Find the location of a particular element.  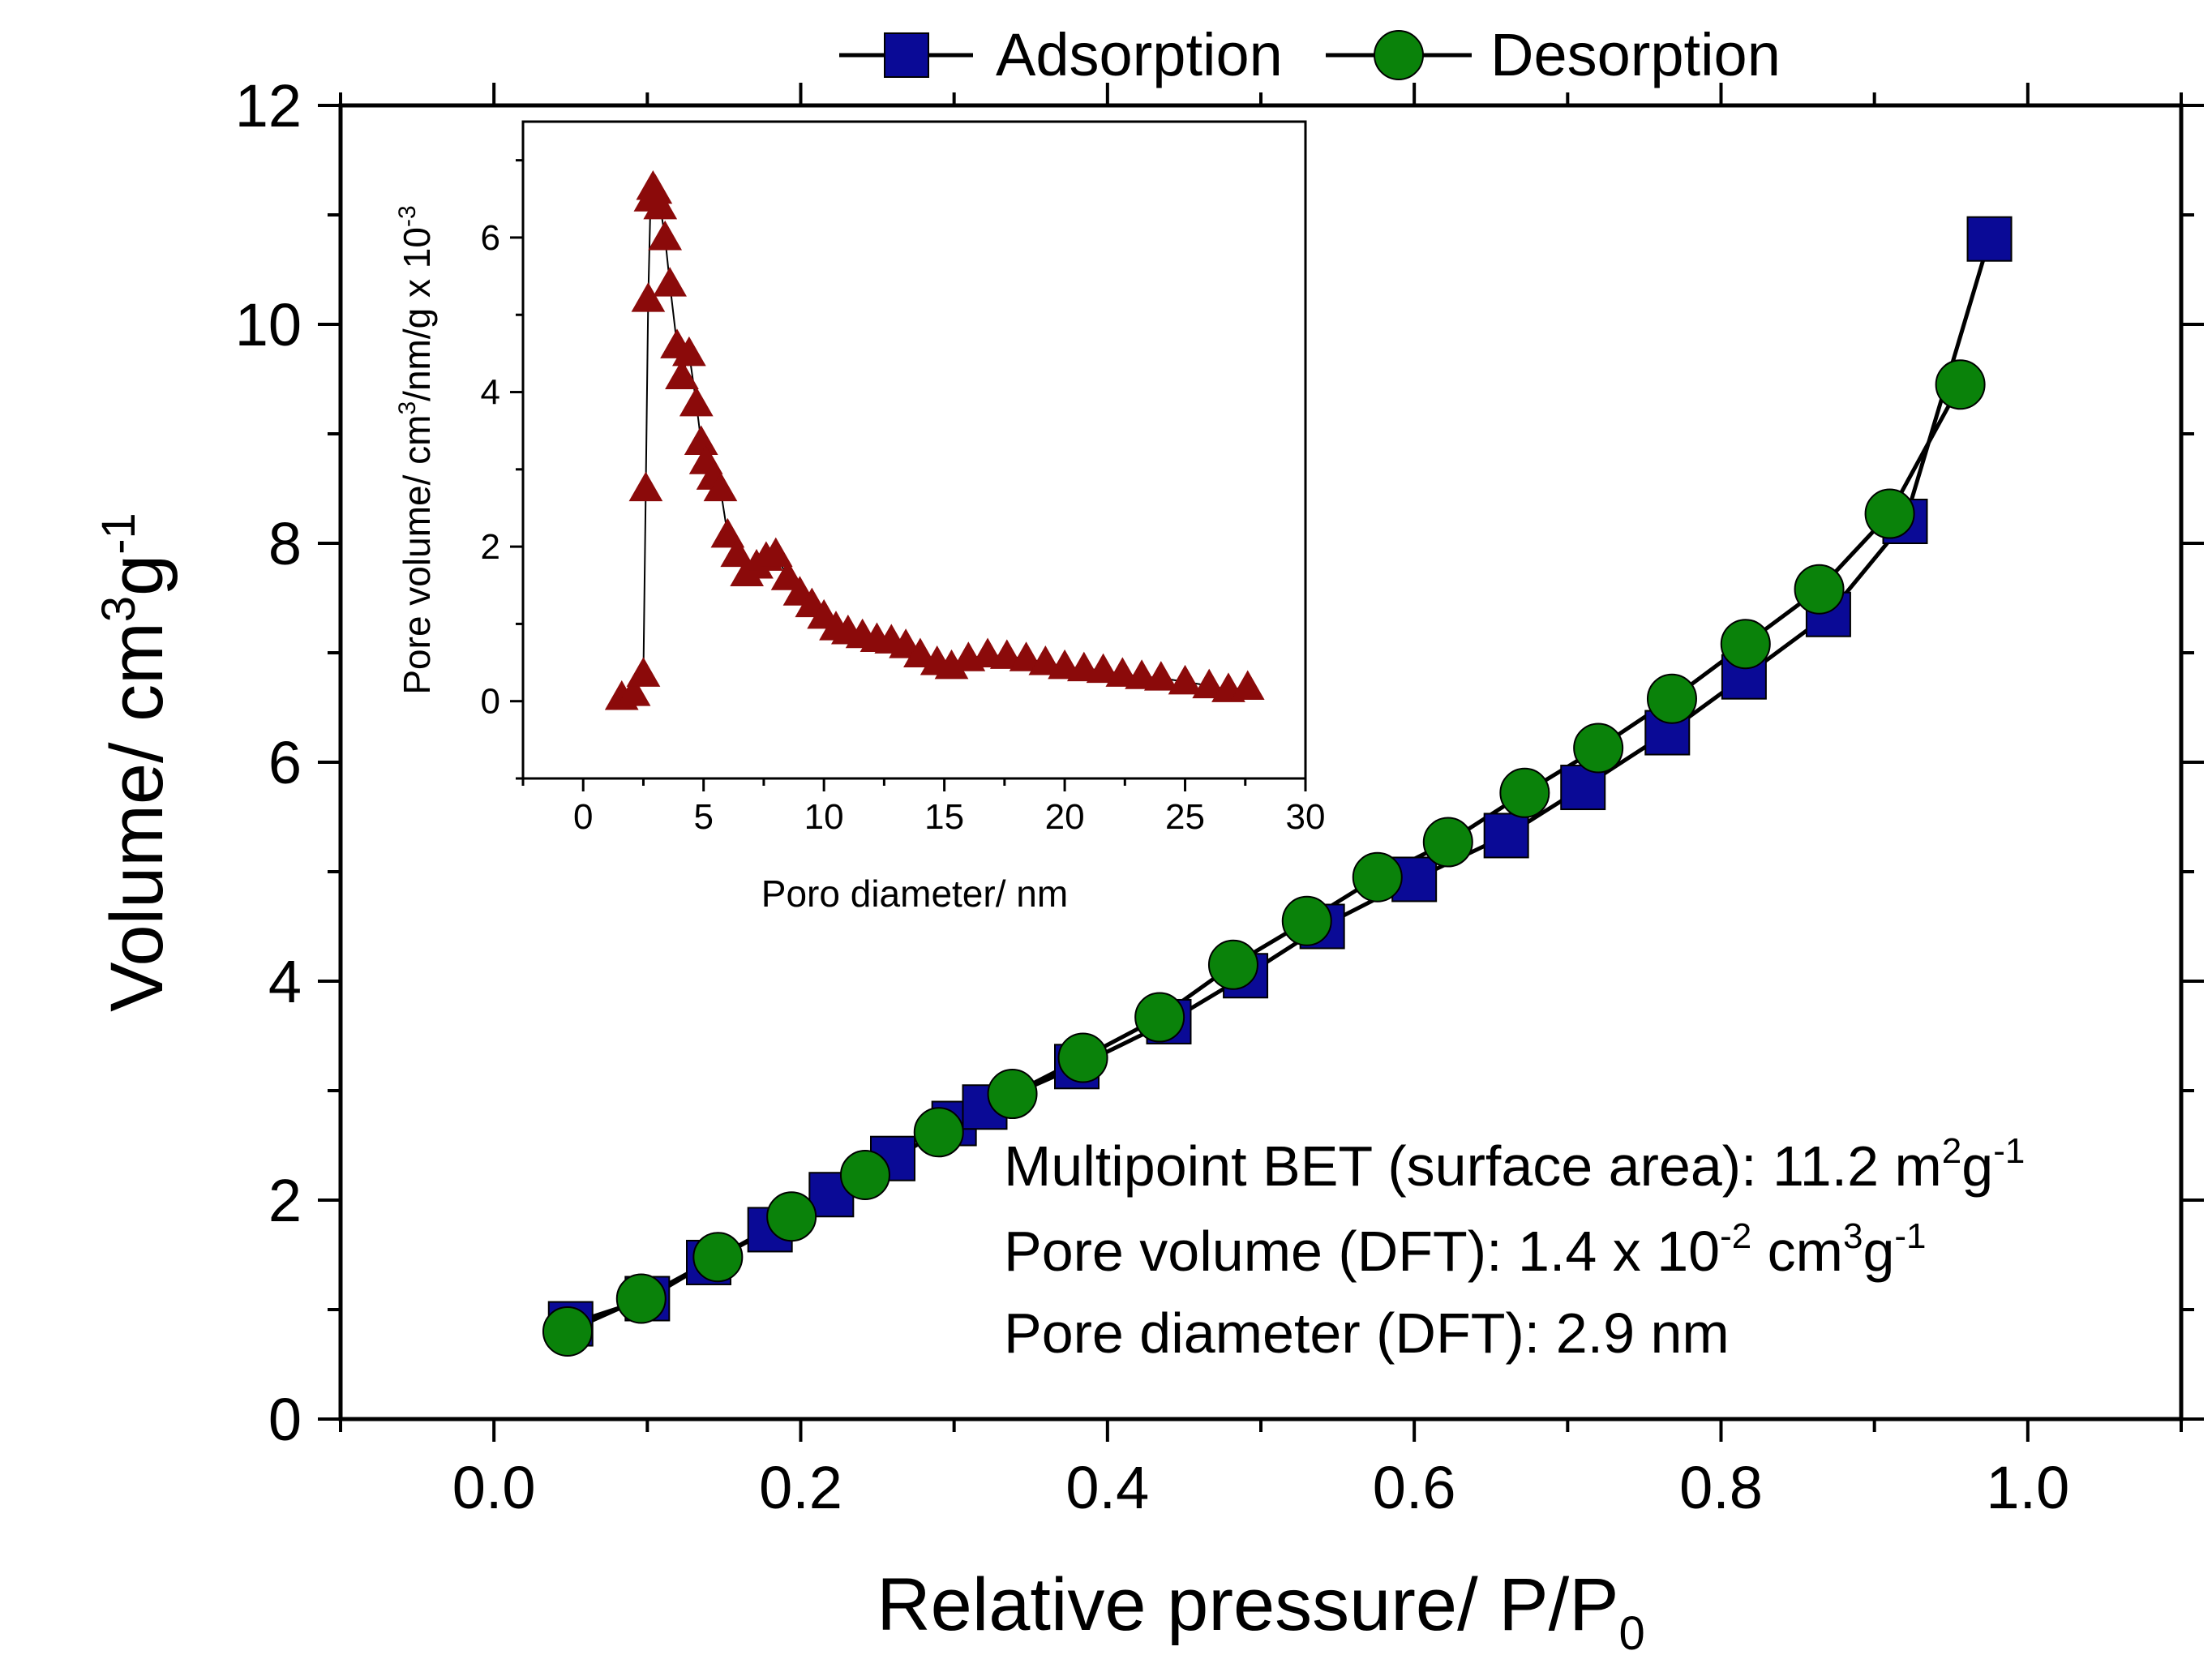

inset-y-tick-label: 6 is located at coordinates (490, 238).